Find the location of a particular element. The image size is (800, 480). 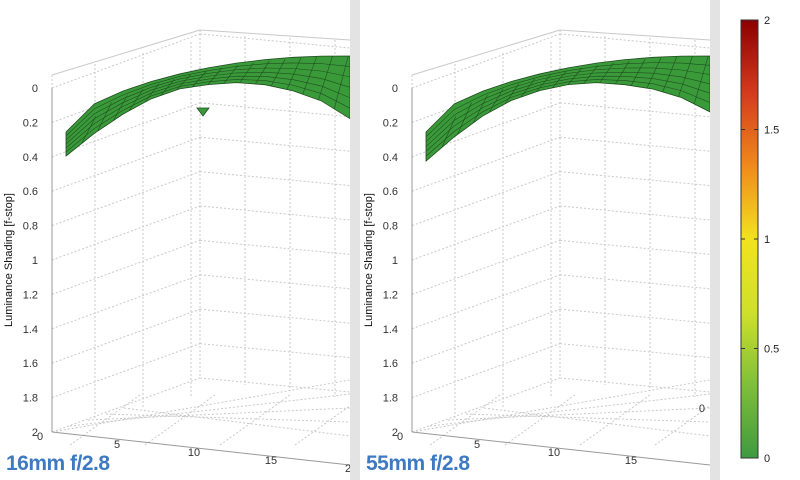

axis-label-luminance: Luminance Shading [f-stop] is located at coordinates (9, 260).